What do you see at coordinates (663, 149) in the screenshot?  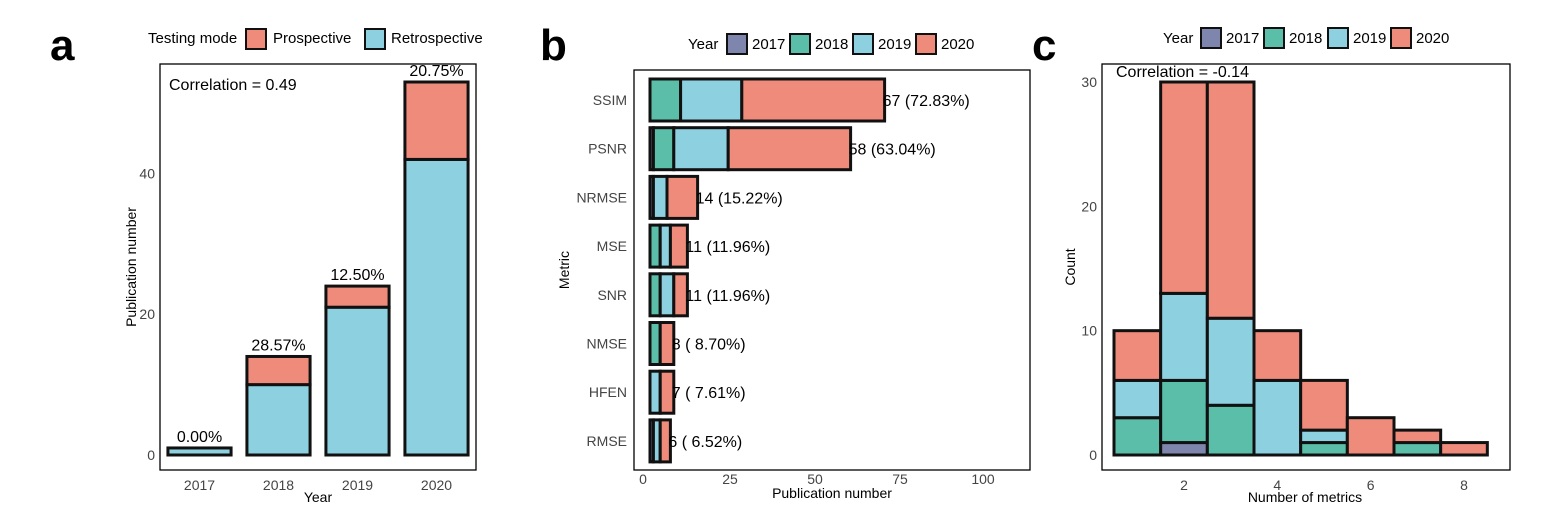 I see `bar-b-psnr-2018` at bounding box center [663, 149].